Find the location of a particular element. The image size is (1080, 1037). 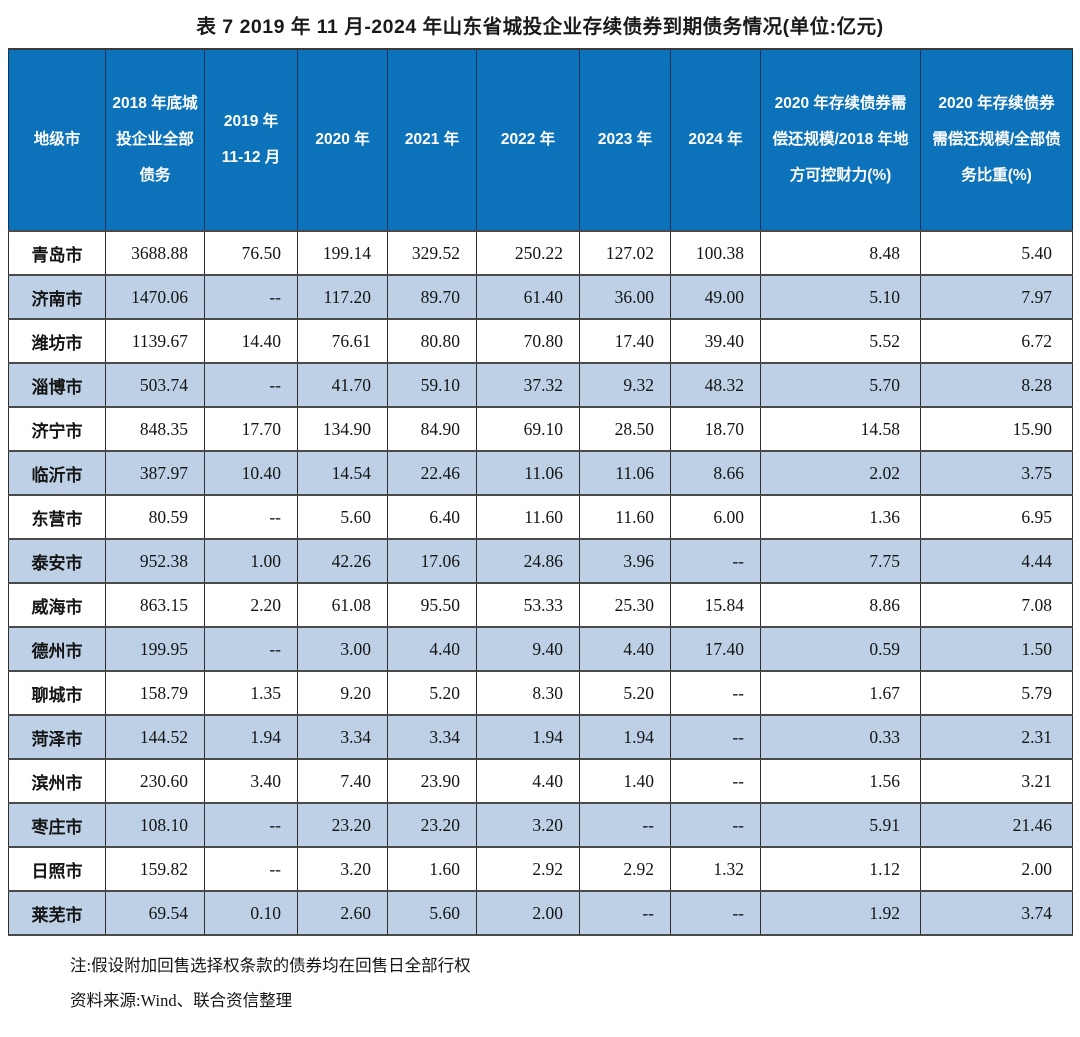

value-cell: 95.50 is located at coordinates (432, 605).